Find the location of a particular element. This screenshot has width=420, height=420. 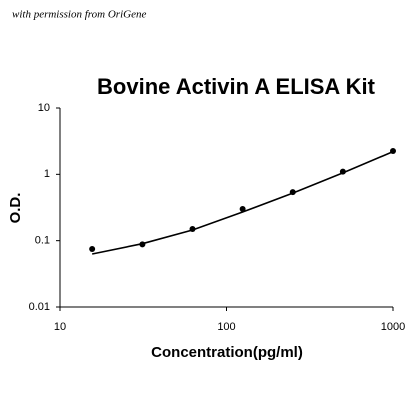

x-axis-label: Concentration(pg/ml) is located at coordinates (227, 352).